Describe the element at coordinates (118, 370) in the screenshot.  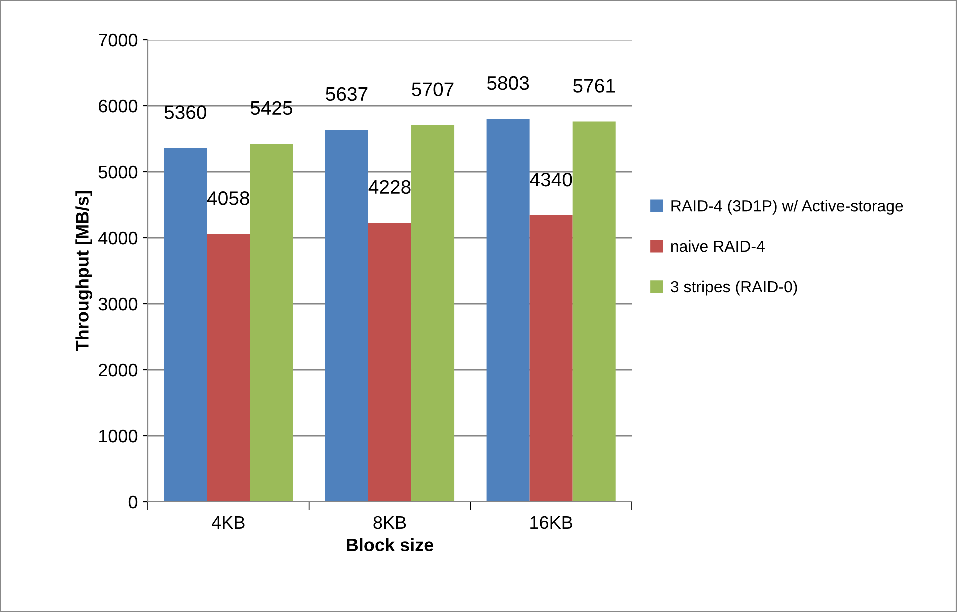
I see `y-tick-label: 2000` at that location.